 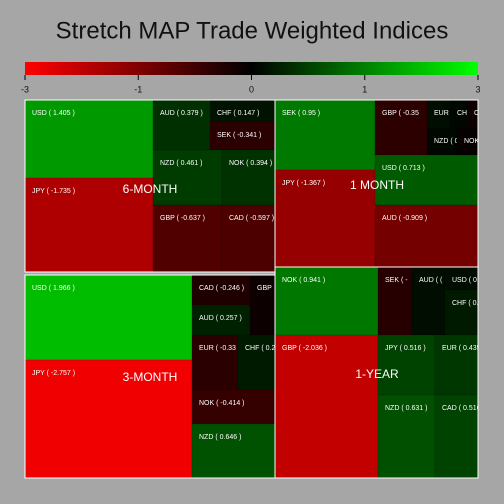 I want to click on tile-label: NOK, so click(x=472, y=141).